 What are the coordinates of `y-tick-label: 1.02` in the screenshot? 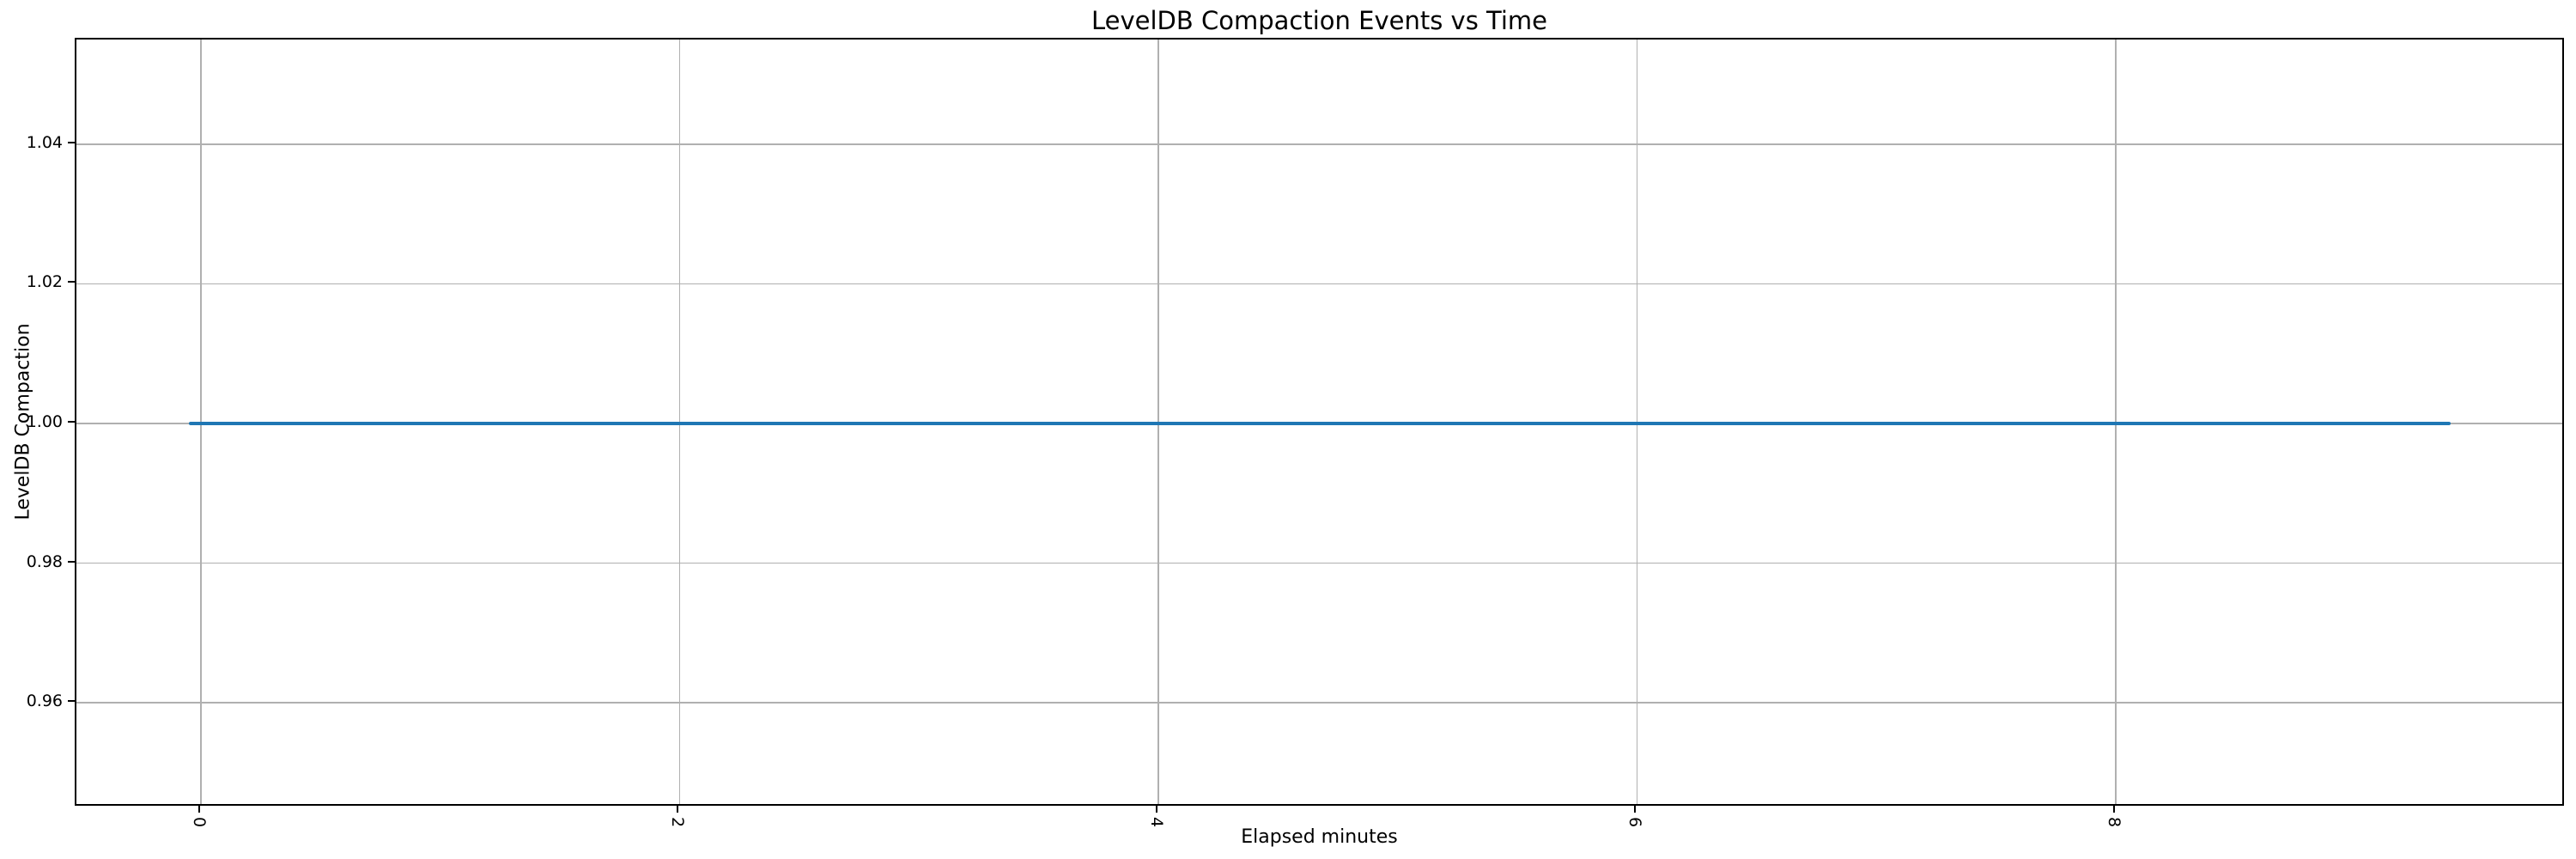 It's located at (44, 282).